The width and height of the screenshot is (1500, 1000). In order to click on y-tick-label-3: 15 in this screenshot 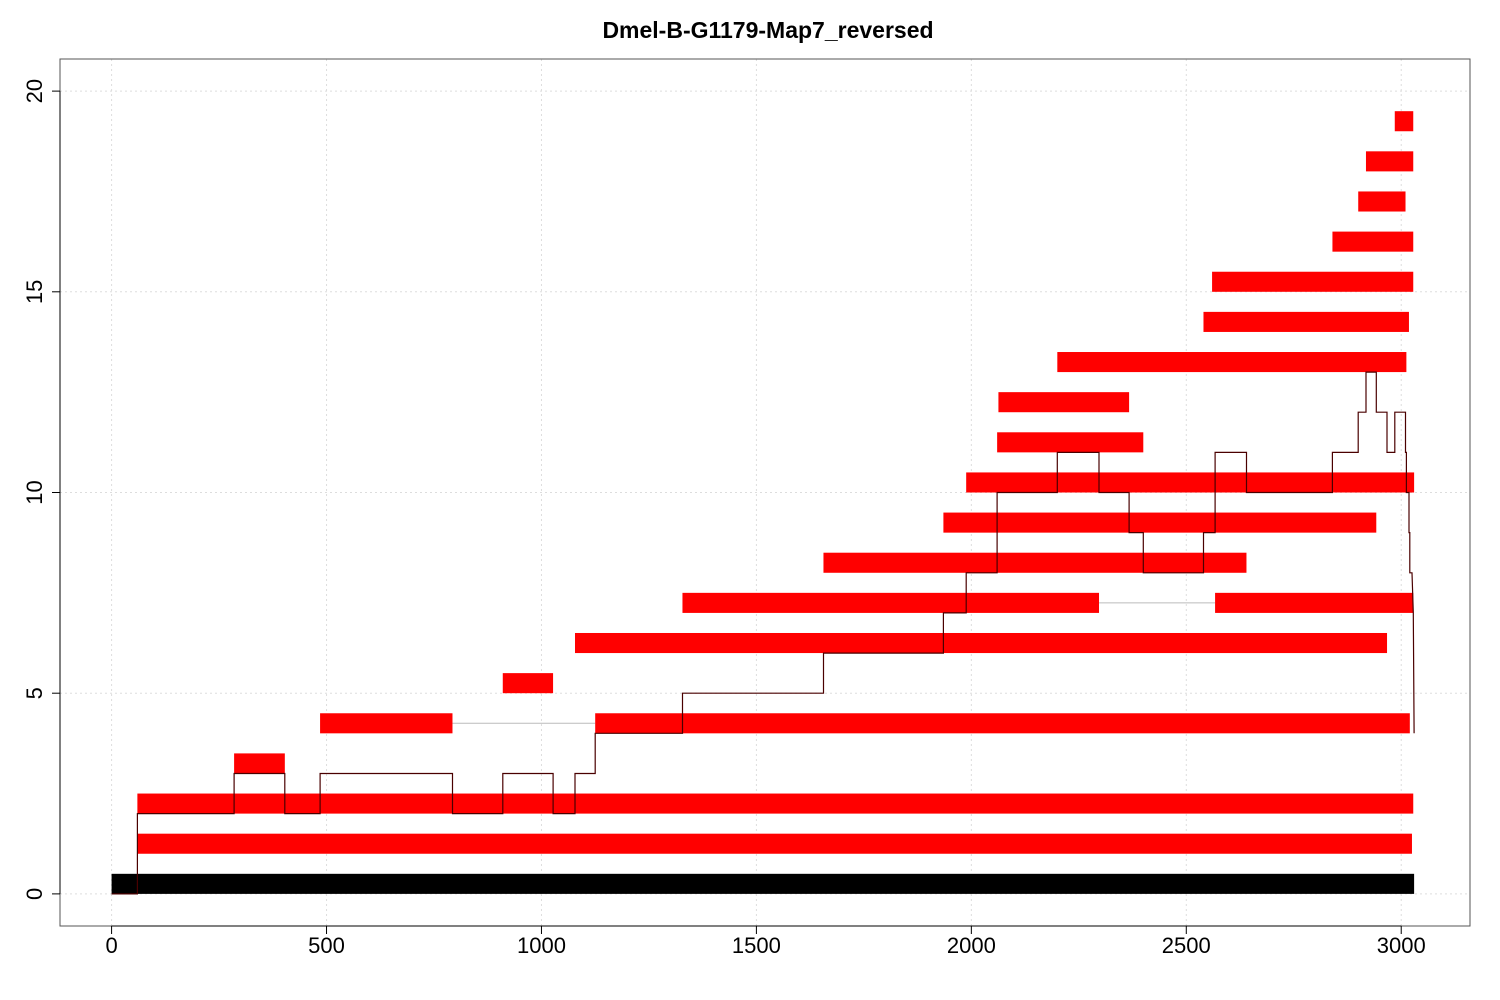, I will do `click(34, 292)`.